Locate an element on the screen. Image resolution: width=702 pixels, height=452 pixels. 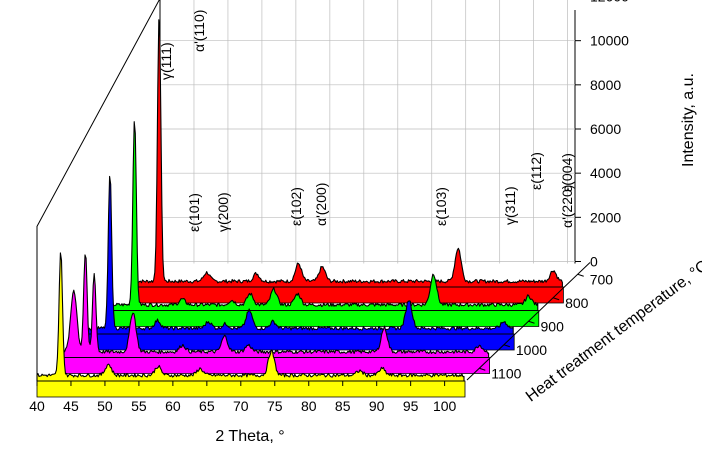
x-tick-label: 70 is located at coordinates (241, 406).